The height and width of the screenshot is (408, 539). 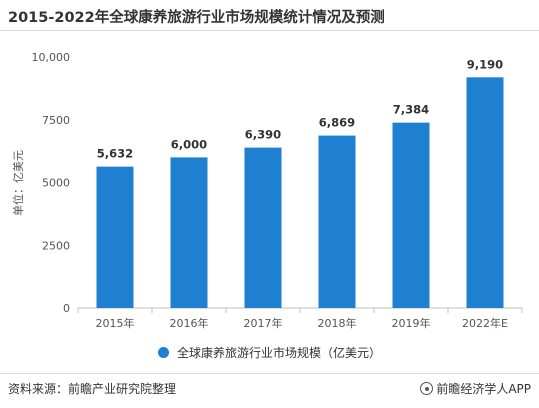 I want to click on legend-label: 全球康养旅游行业市场规模（亿美元）, so click(x=278, y=353).